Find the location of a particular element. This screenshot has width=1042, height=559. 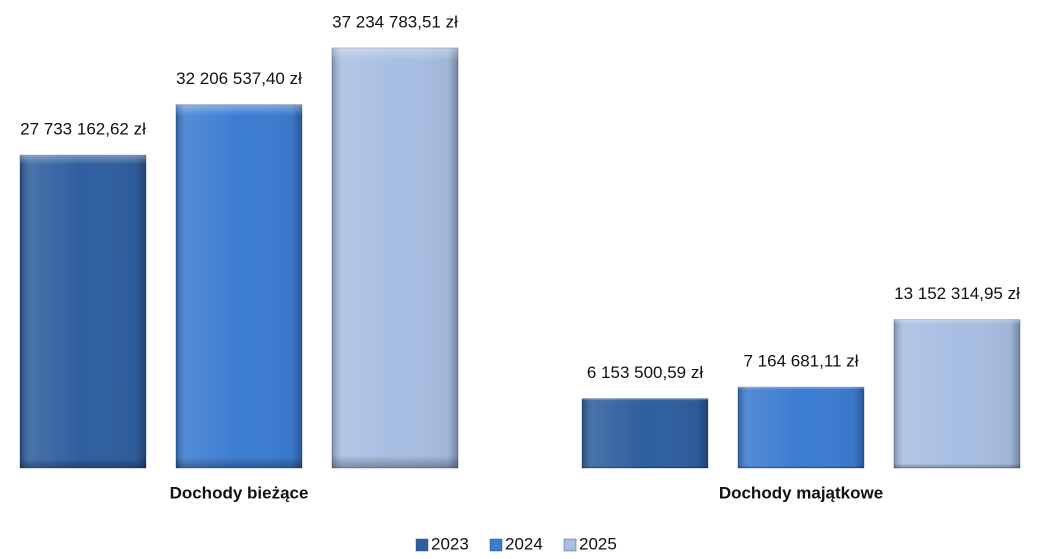

value-label: 37 234 783,51 zł is located at coordinates (395, 21).